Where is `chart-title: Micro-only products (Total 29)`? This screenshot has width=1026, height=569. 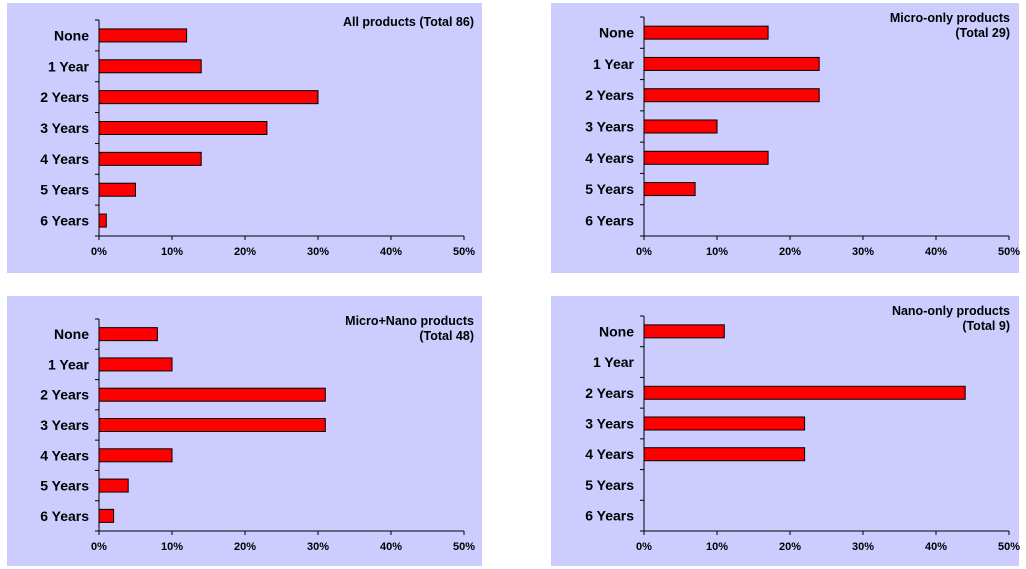
chart-title: Micro-only products (Total 29) is located at coordinates (950, 26).